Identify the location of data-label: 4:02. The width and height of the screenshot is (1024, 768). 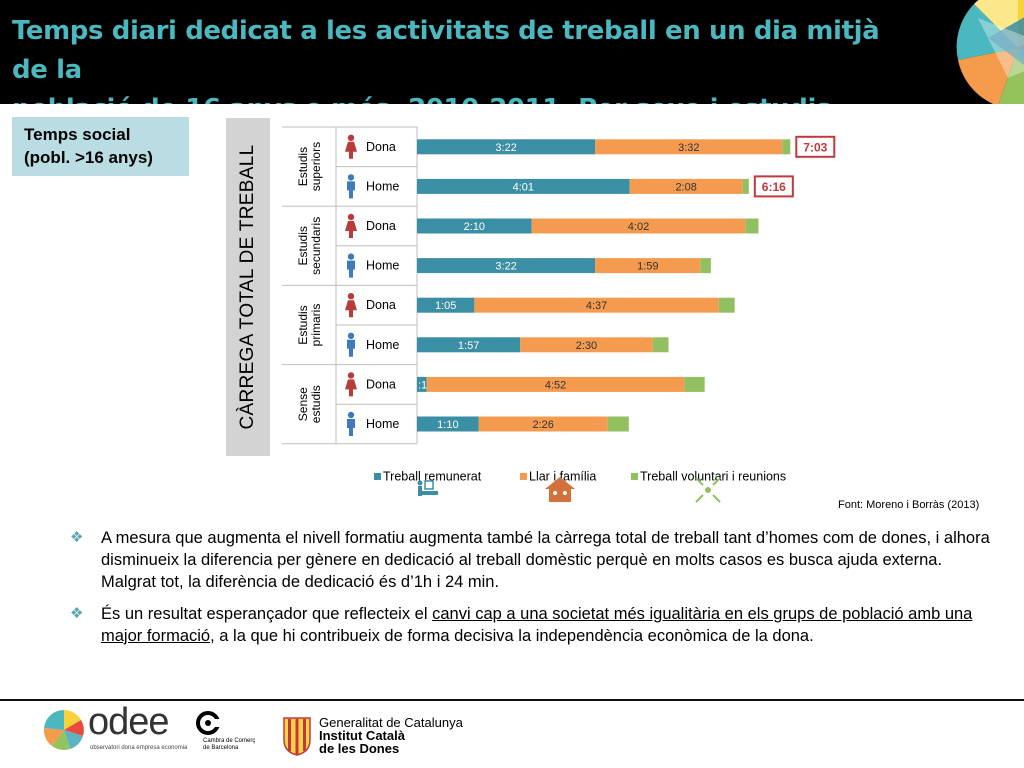
(638, 227).